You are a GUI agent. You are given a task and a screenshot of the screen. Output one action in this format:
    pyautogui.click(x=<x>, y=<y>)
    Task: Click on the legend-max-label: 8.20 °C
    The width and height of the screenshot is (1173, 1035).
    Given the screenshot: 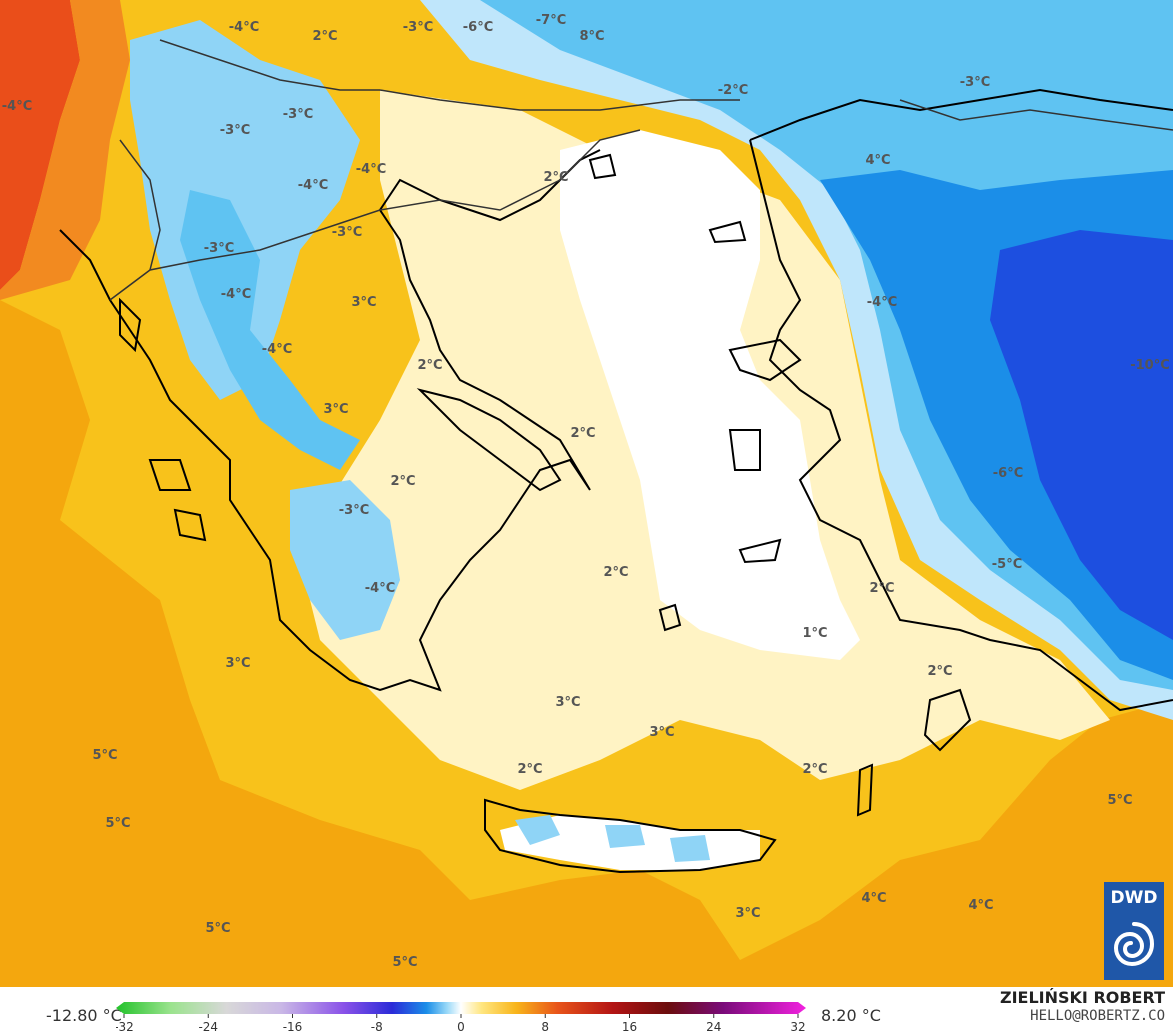 What is the action you would take?
    pyautogui.click(x=851, y=1015)
    